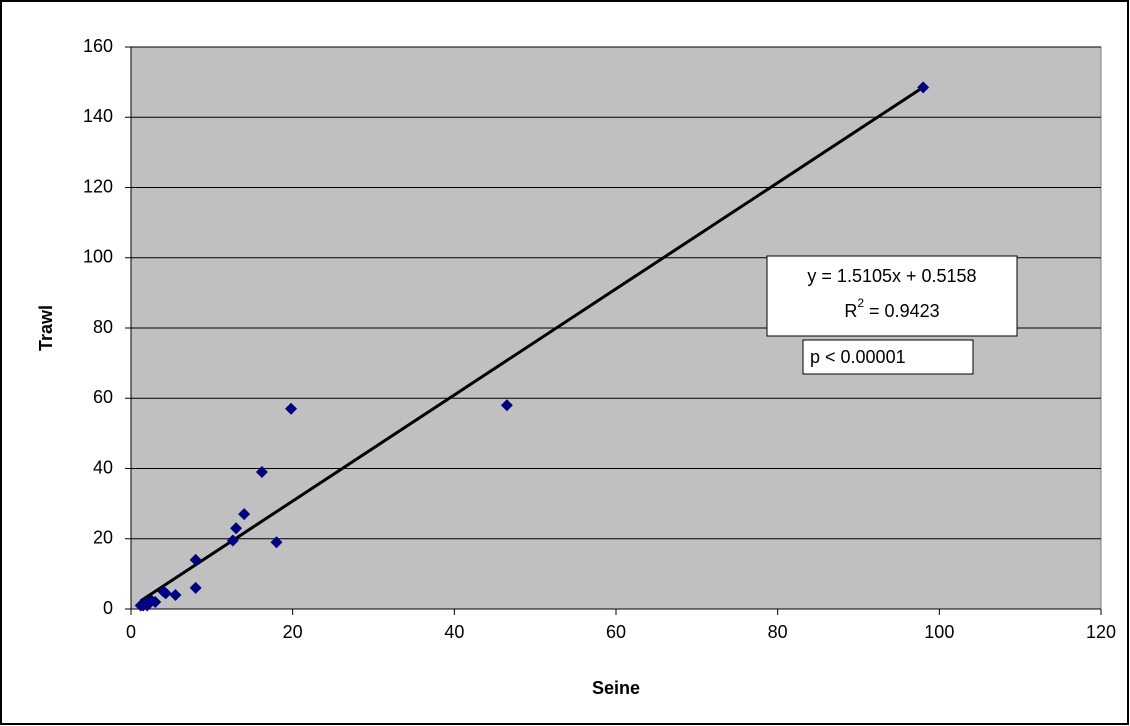 This screenshot has width=1130, height=726. Describe the element at coordinates (850, 311) in the screenshot. I see `r-squared-part: R` at that location.